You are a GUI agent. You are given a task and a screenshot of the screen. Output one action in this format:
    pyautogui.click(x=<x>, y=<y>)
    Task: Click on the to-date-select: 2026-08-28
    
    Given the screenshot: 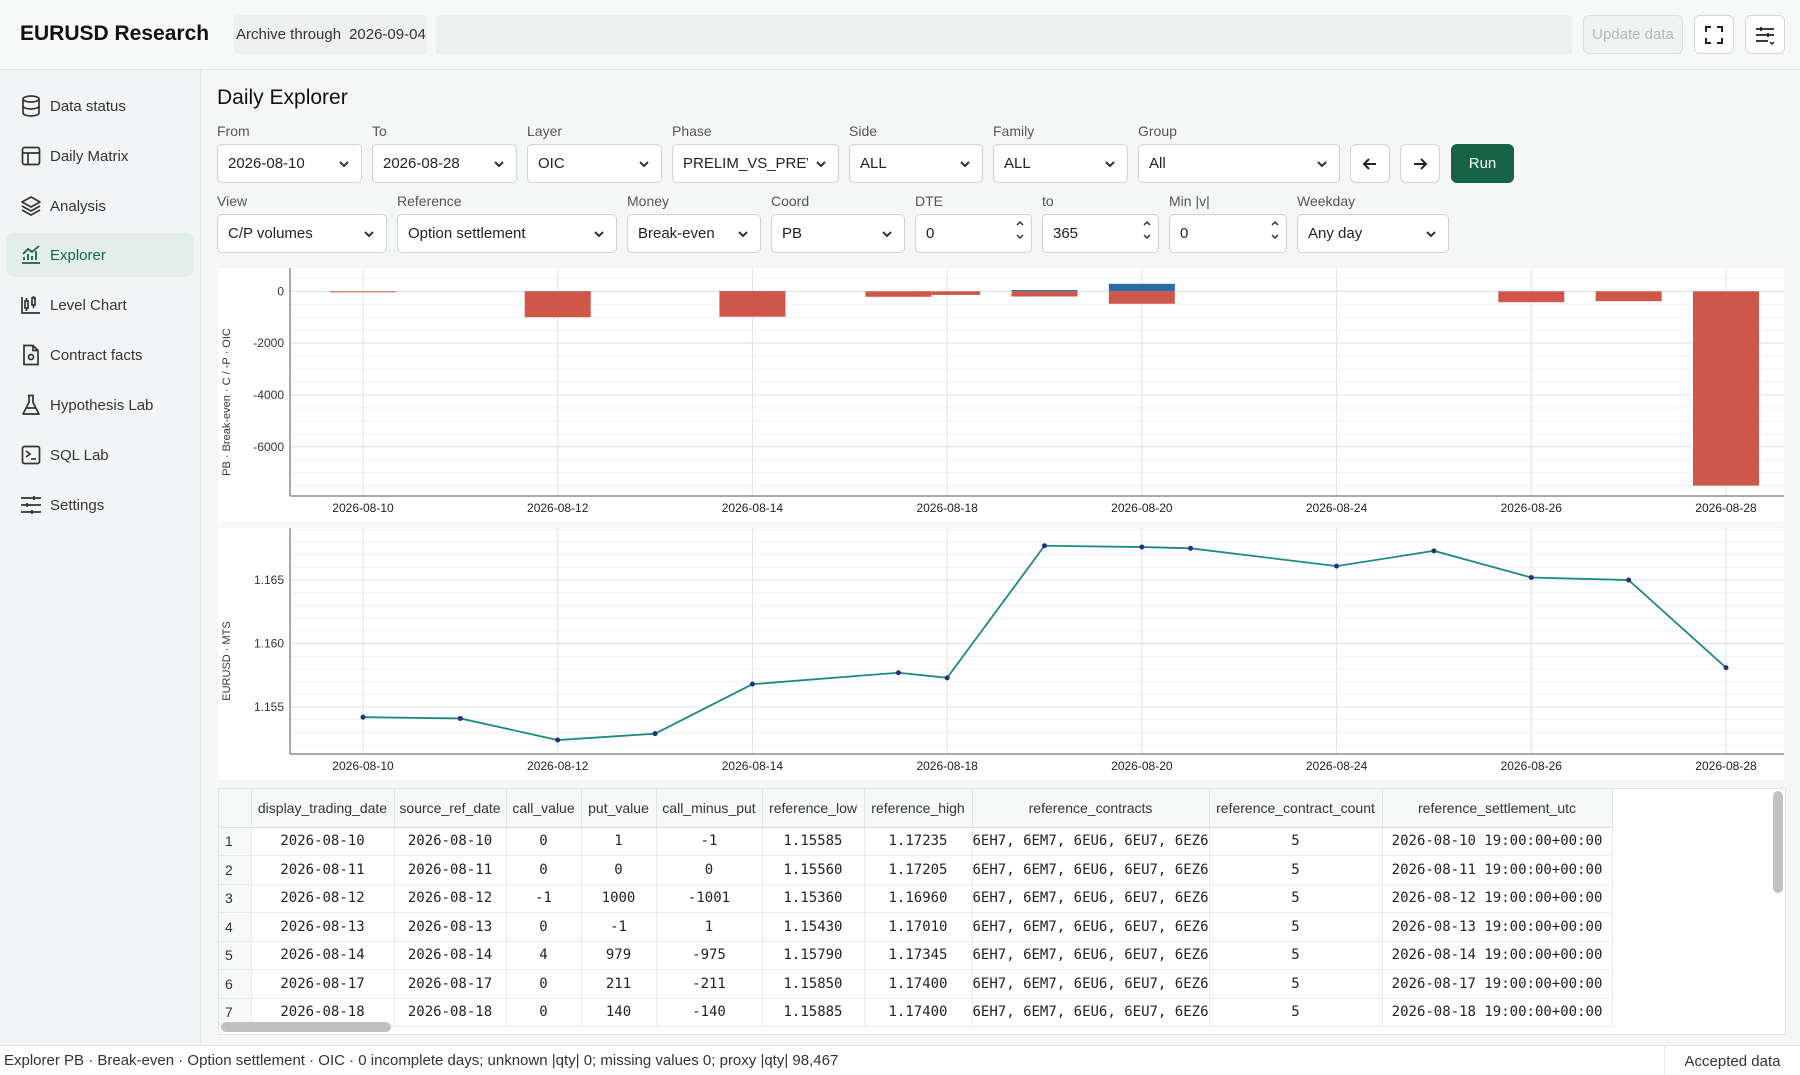 What is the action you would take?
    pyautogui.click(x=444, y=163)
    